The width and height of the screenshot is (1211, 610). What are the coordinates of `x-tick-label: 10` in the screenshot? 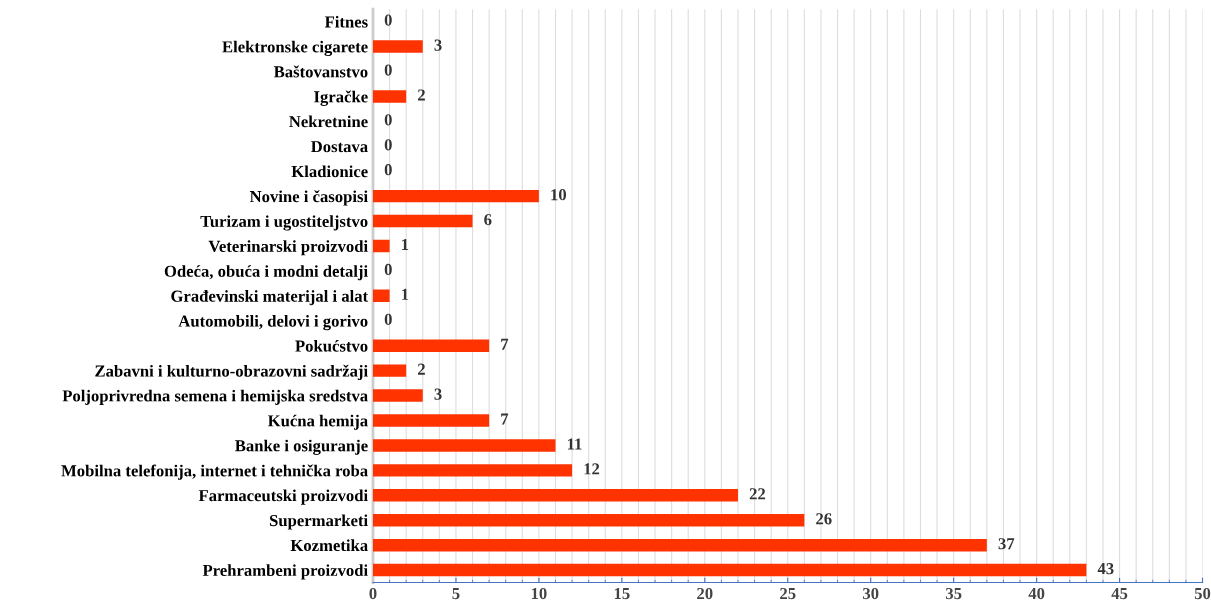 It's located at (539, 593).